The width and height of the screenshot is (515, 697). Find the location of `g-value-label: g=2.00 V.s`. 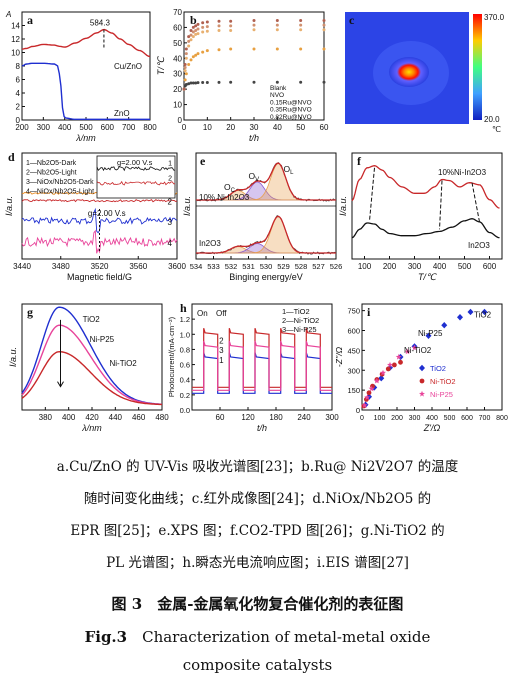

g-value-label: g=2.00 V.s is located at coordinates (107, 213).